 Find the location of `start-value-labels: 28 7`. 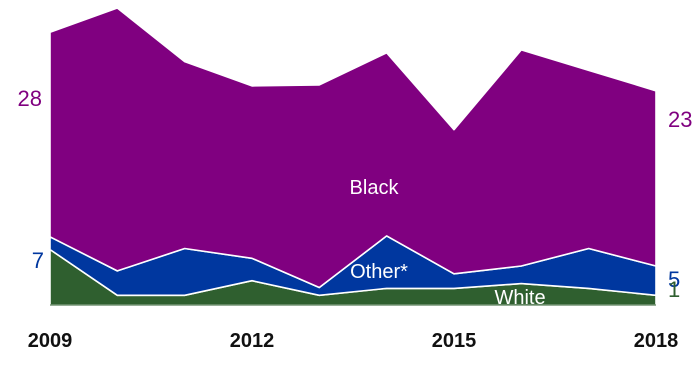

start-value-labels: 28 7 is located at coordinates (31, 179).